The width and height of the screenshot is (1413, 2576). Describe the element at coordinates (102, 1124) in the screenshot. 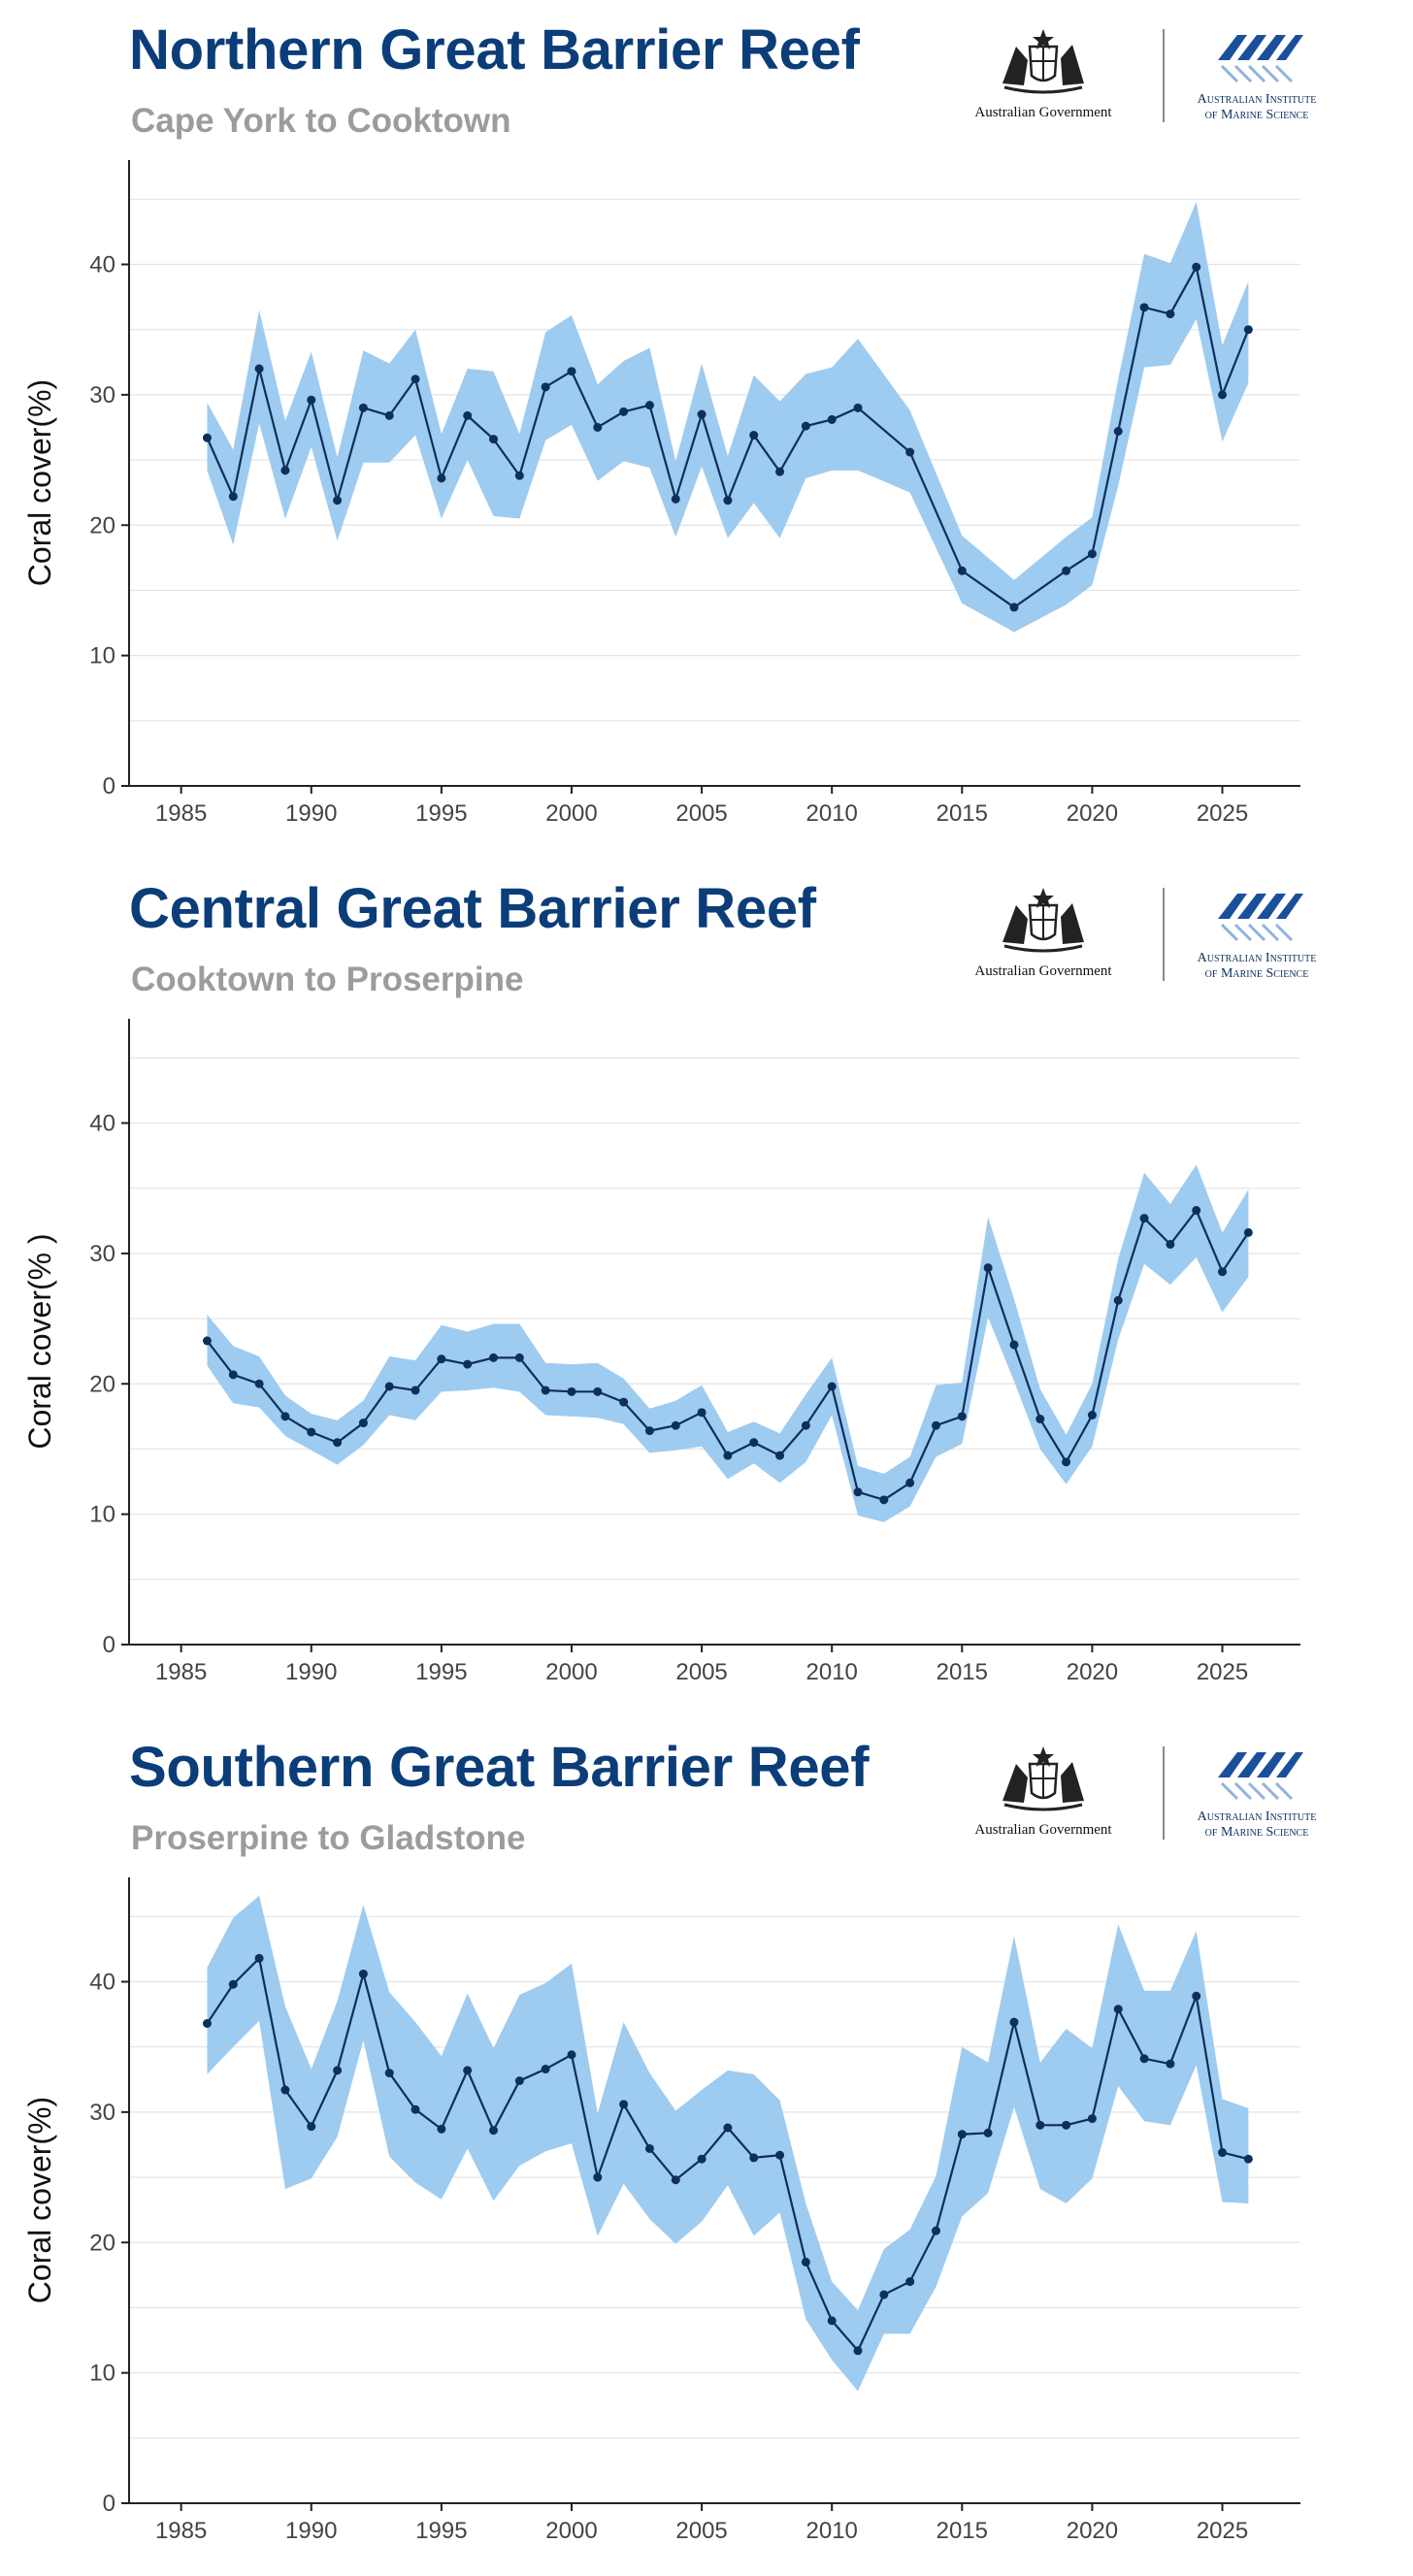

I see `y-tick-label: 40` at that location.